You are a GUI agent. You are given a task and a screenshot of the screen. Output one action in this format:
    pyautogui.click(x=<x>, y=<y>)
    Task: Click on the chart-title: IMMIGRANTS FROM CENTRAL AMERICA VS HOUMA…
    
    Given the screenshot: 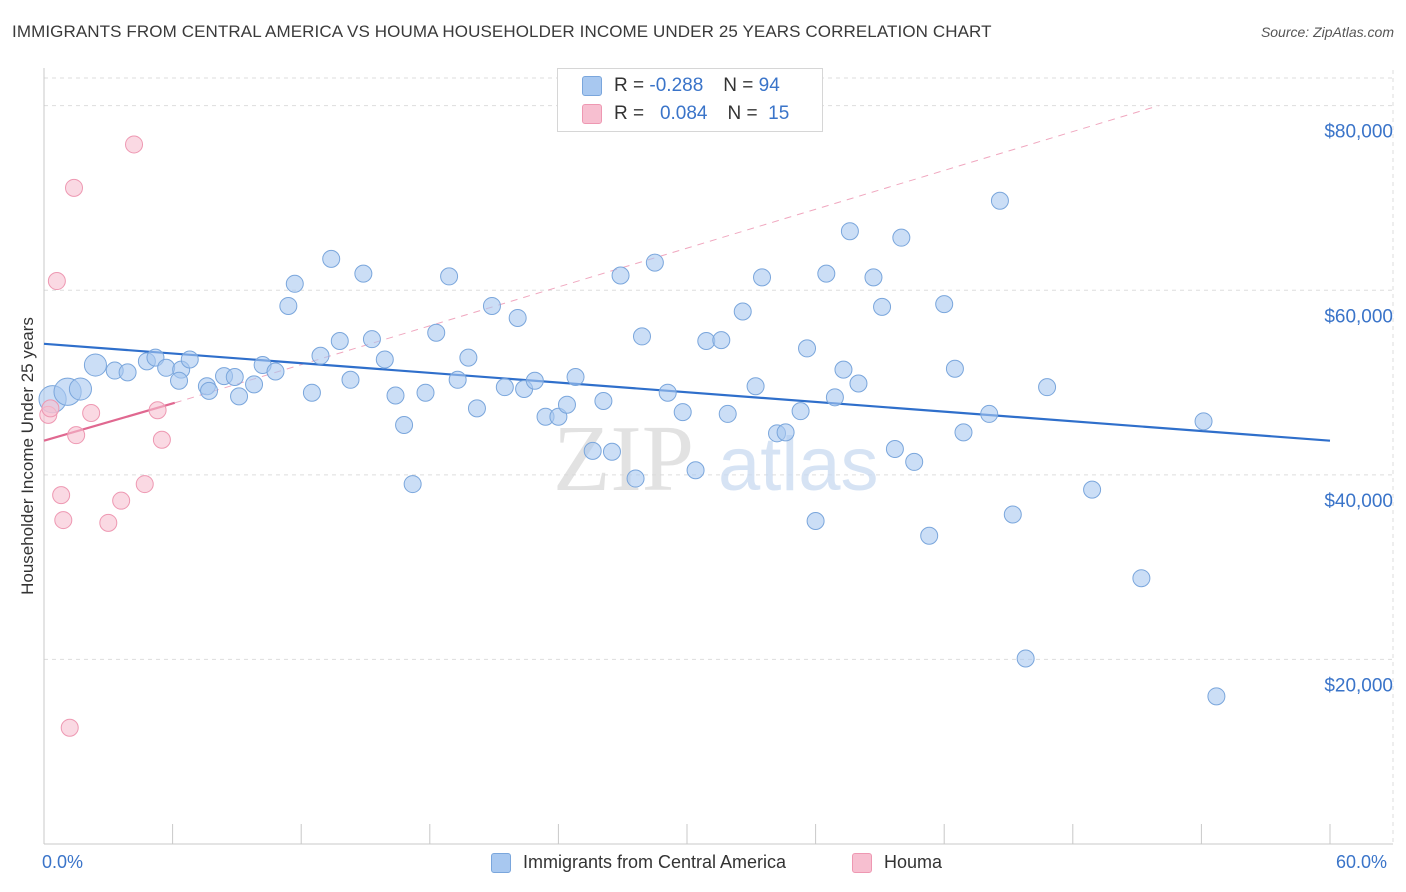 What is the action you would take?
    pyautogui.click(x=502, y=31)
    